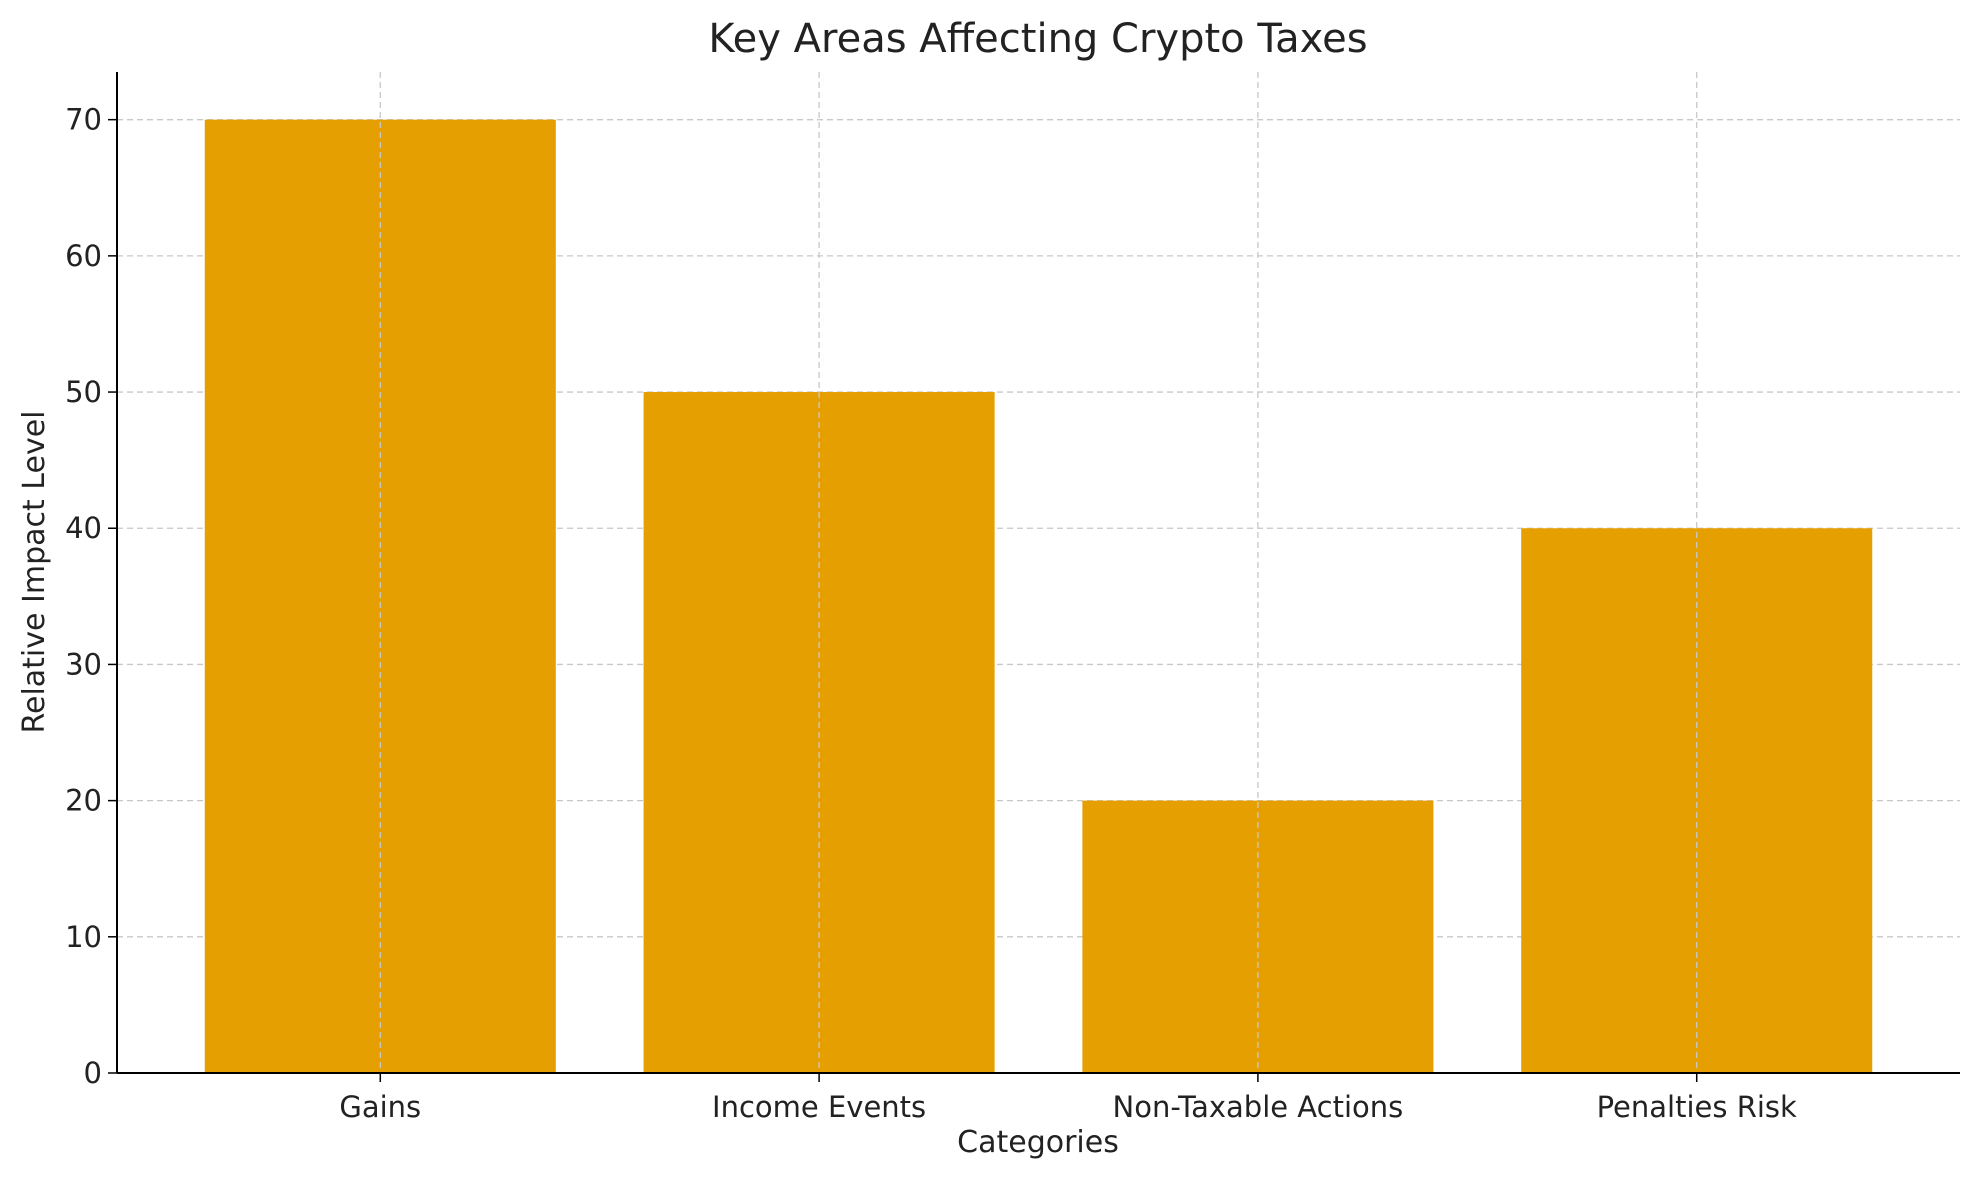 Image resolution: width=1979 pixels, height=1185 pixels. I want to click on y-tick-label: 70, so click(83, 120).